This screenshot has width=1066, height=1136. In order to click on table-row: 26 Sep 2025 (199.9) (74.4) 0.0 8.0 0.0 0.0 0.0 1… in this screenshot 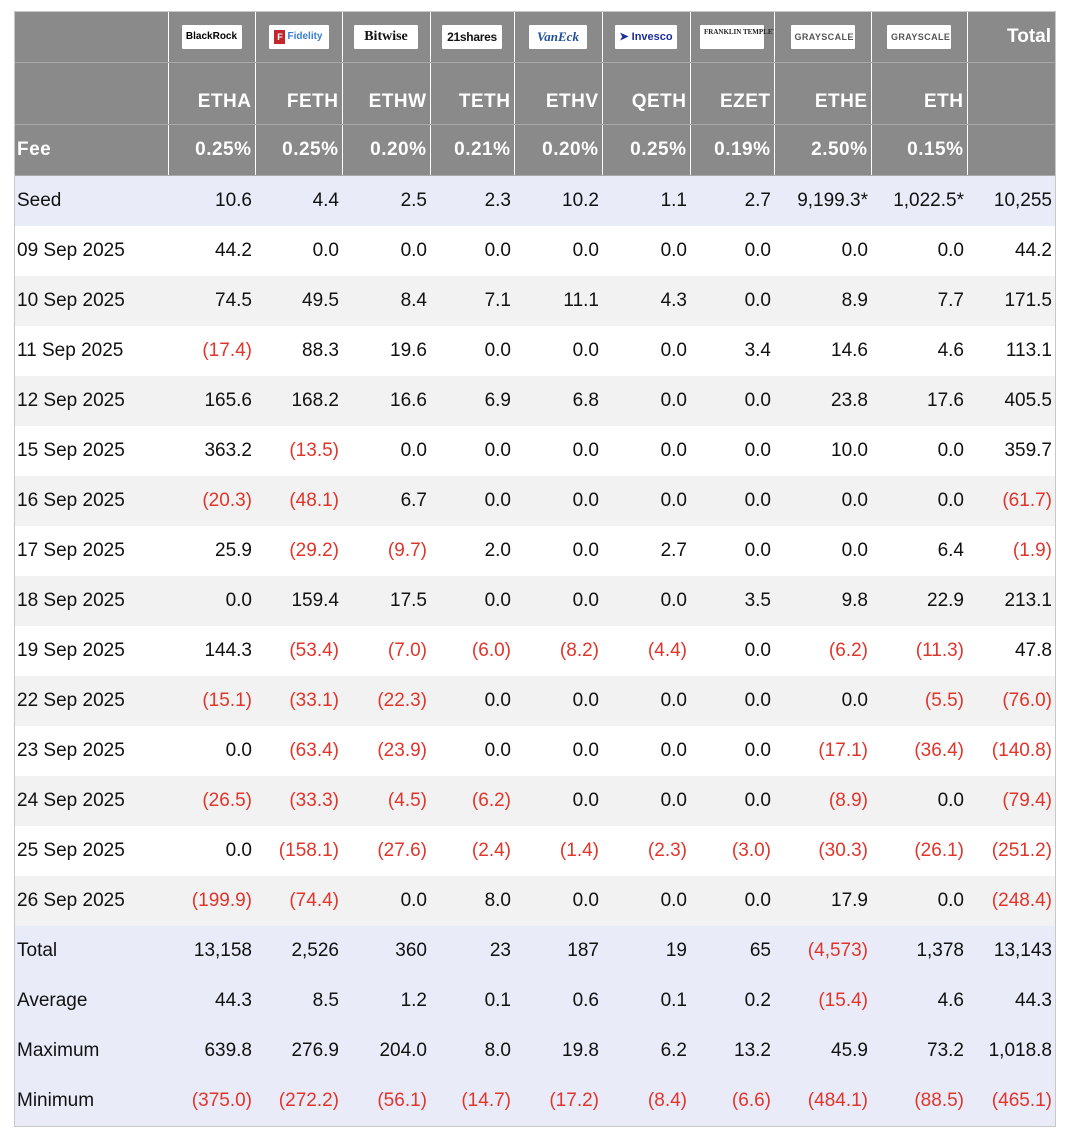, I will do `click(535, 901)`.